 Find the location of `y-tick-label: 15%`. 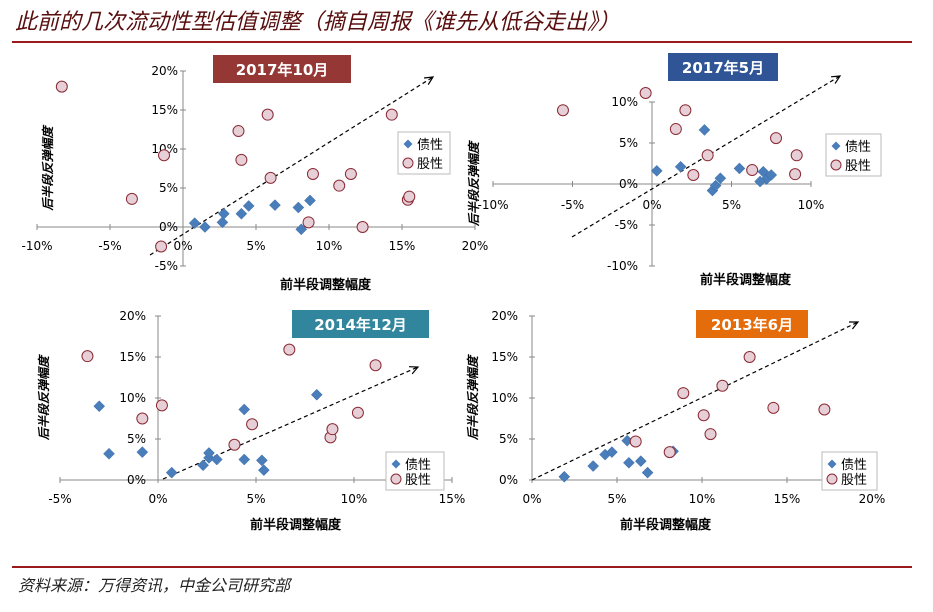

y-tick-label: 15% is located at coordinates (504, 357).